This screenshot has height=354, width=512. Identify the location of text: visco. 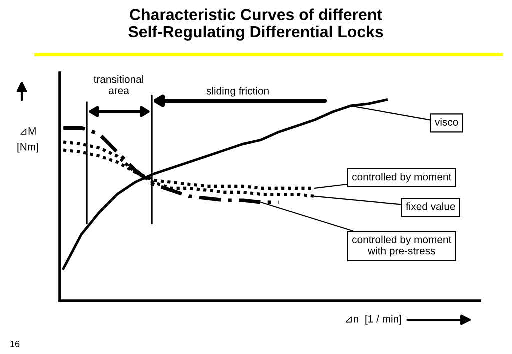
(446, 122).